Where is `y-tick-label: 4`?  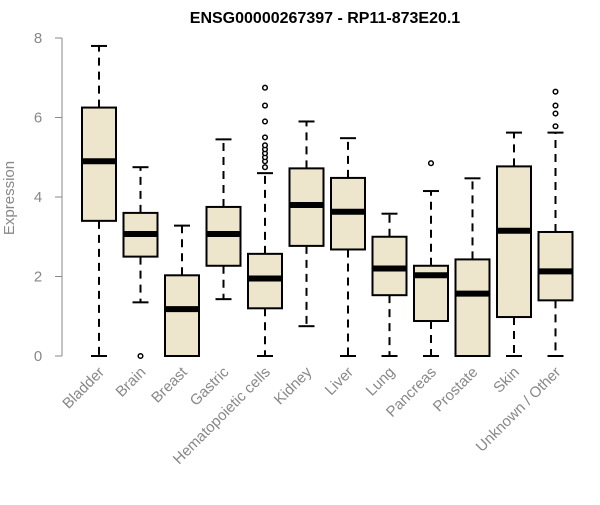
y-tick-label: 4 is located at coordinates (38, 197).